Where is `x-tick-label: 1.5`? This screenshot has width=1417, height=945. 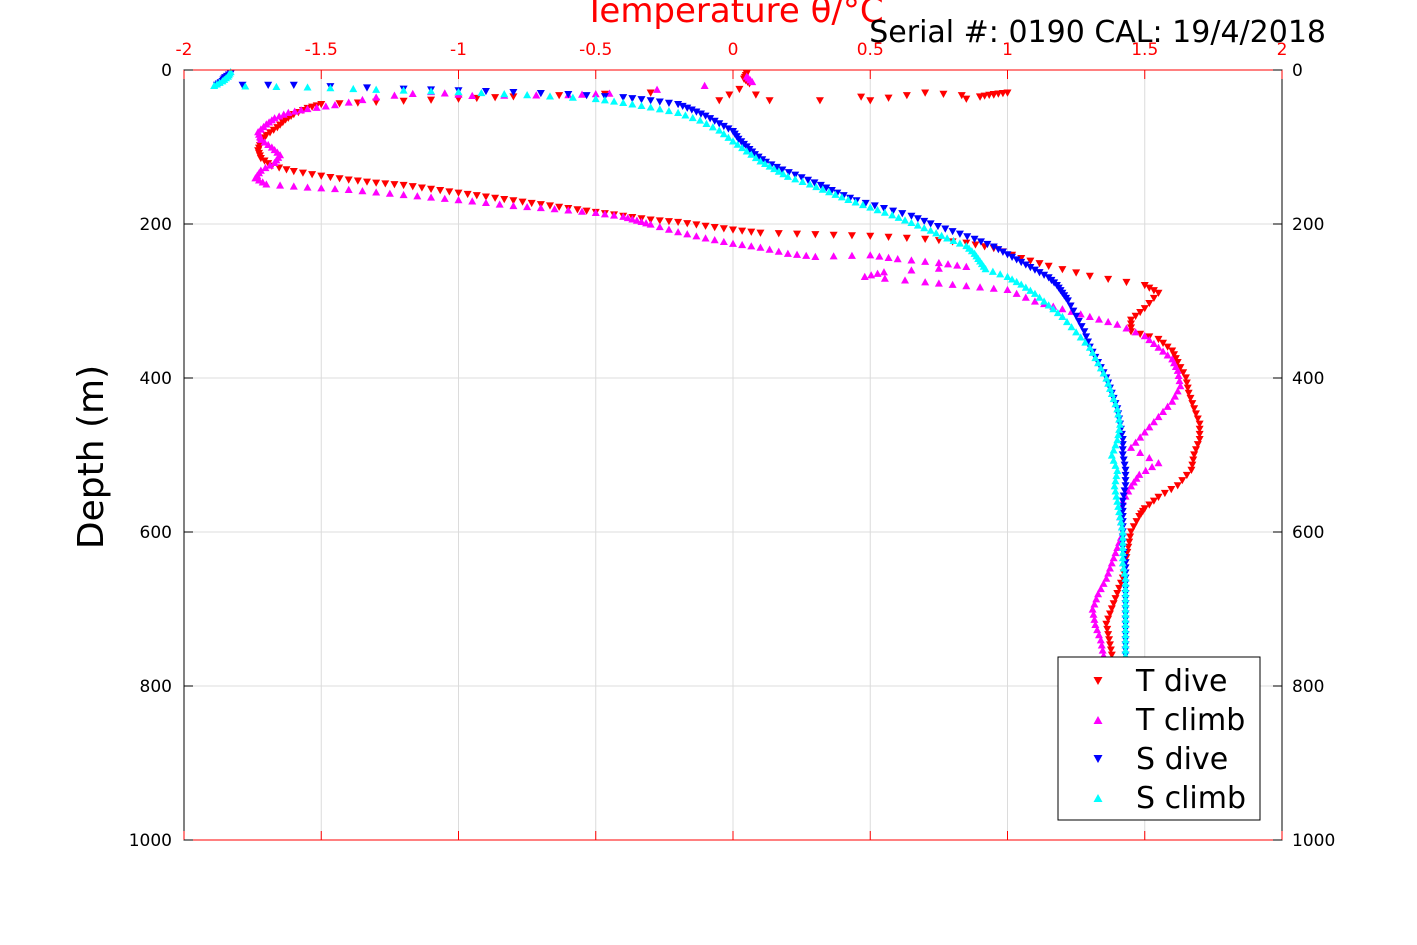
x-tick-label: 1.5 is located at coordinates (1144, 50).